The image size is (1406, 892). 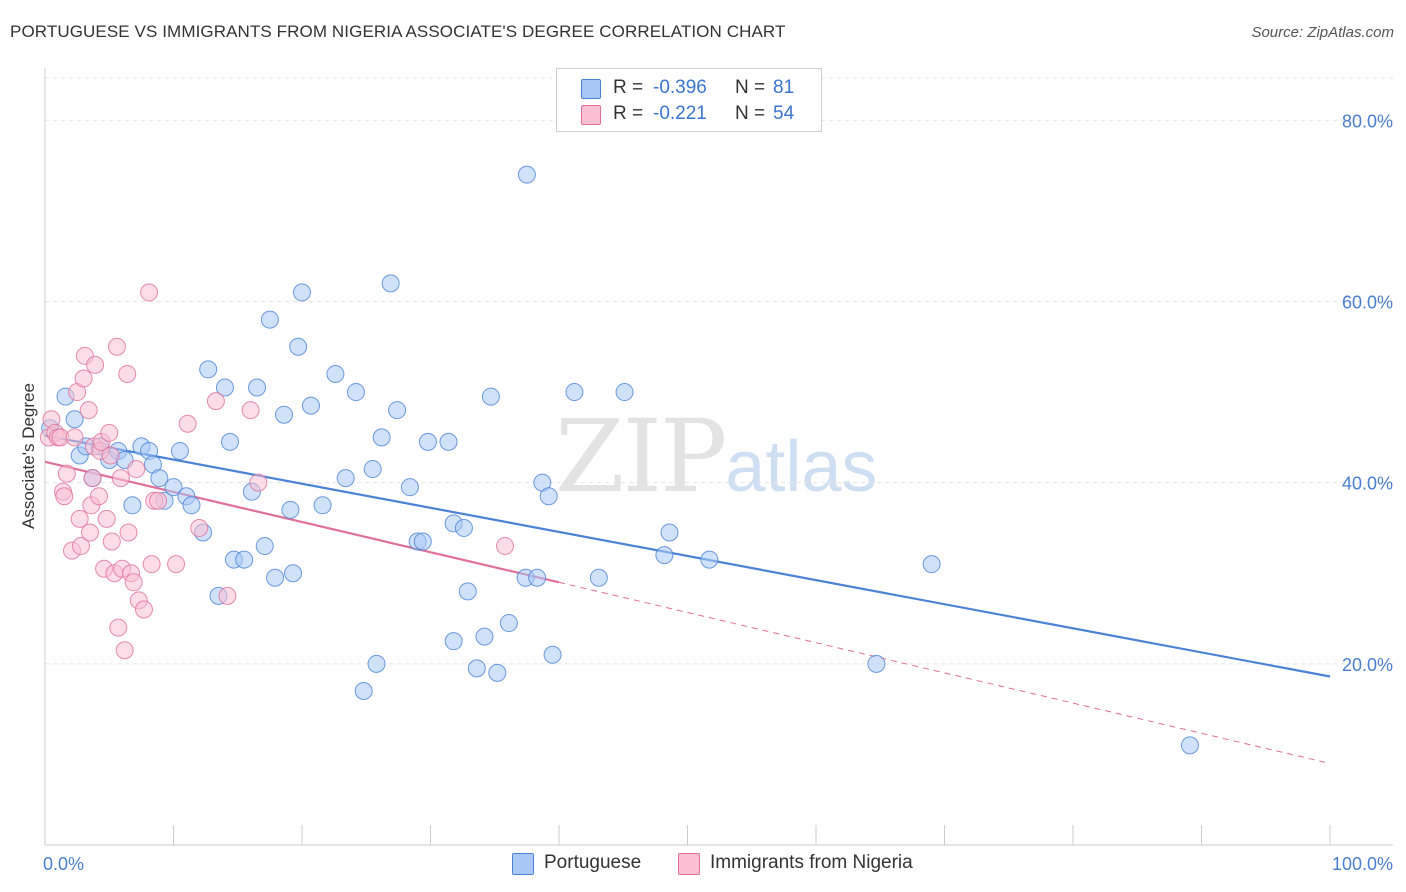 What do you see at coordinates (63, 864) in the screenshot?
I see `x-tick-label: 0.0%` at bounding box center [63, 864].